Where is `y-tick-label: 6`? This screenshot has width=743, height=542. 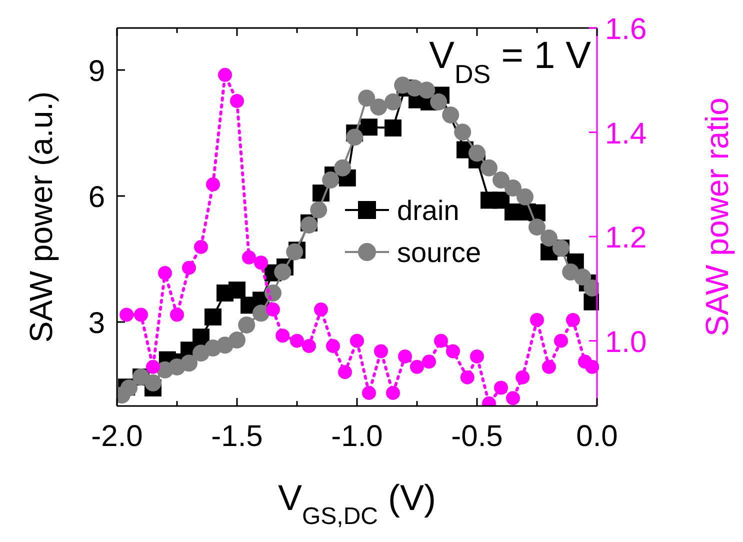 y-tick-label: 6 is located at coordinates (96, 197).